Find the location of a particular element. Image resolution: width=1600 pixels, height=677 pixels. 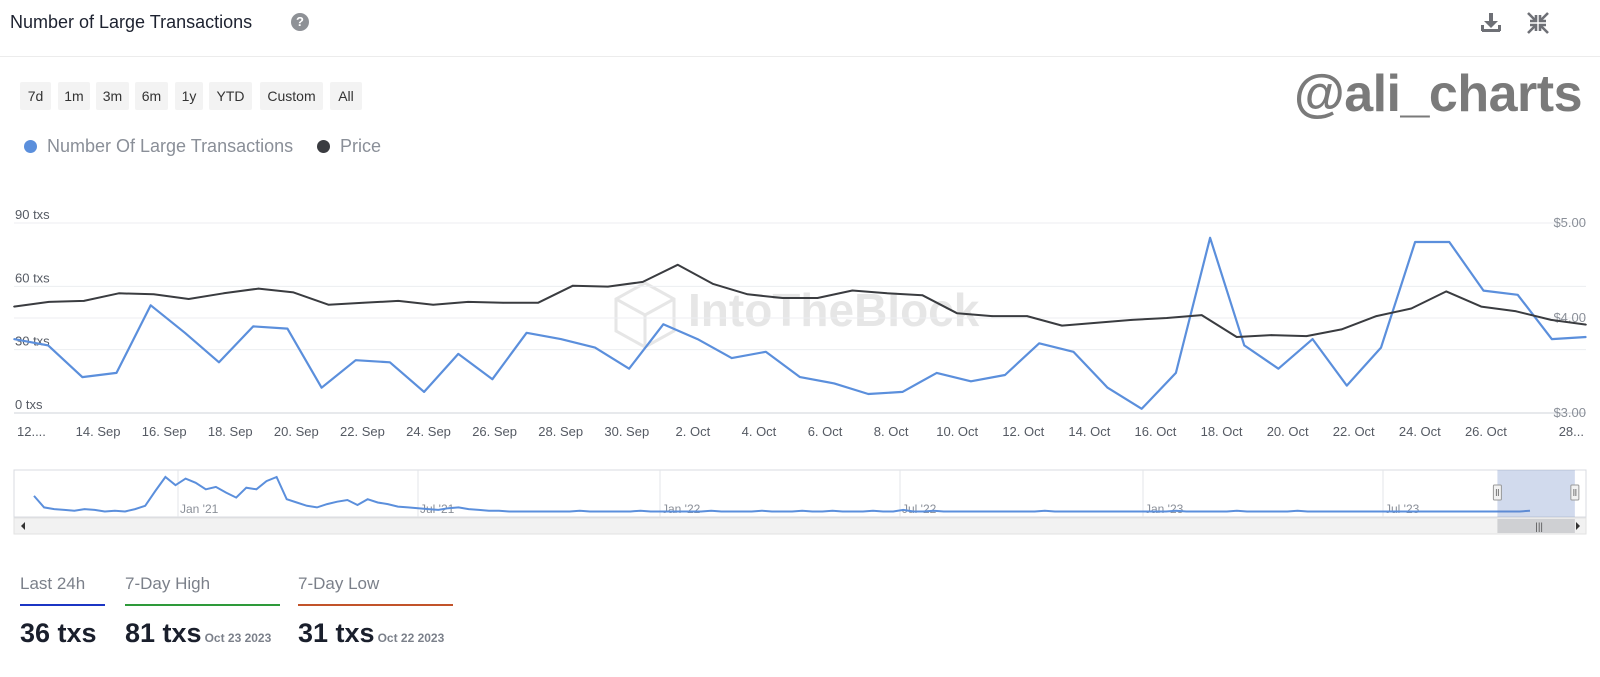

navigator-handle-right is located at coordinates (1575, 492).